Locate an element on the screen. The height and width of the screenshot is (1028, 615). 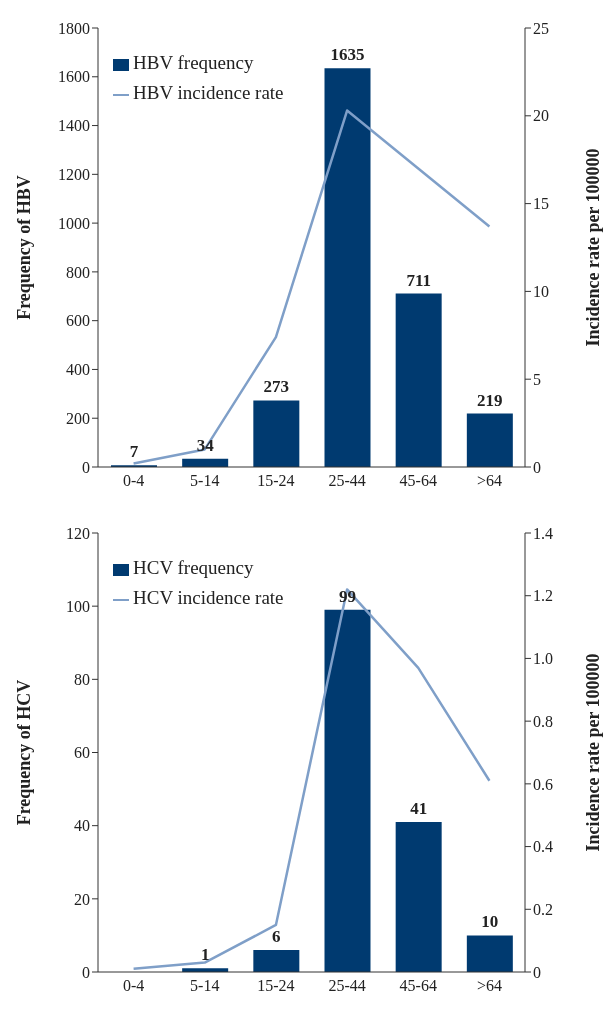
data-label: 41 is located at coordinates (419, 809).